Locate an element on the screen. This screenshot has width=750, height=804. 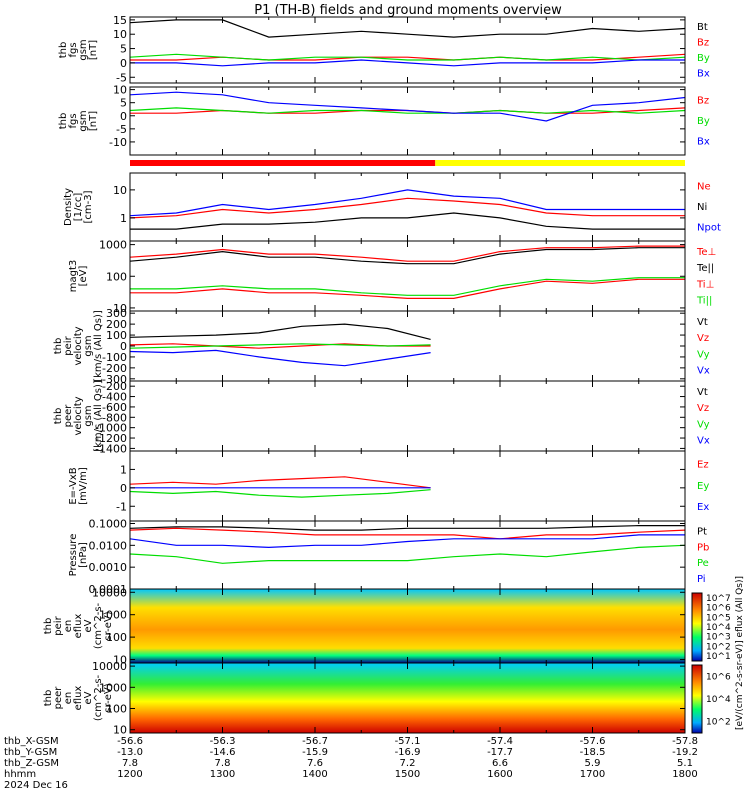
x-row-value: -19.2 is located at coordinates (685, 752).